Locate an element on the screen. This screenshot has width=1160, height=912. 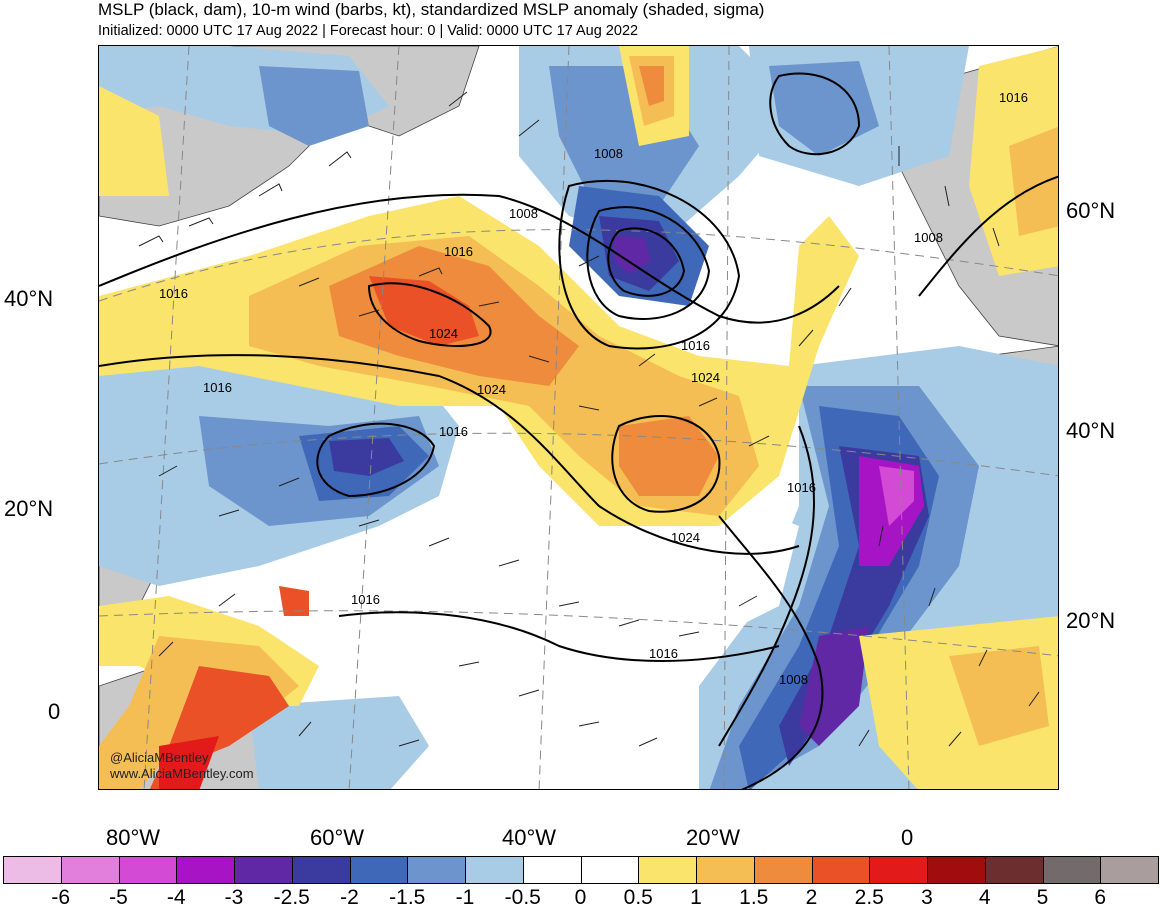
colorbar-tick-label: 0 is located at coordinates (580, 897).